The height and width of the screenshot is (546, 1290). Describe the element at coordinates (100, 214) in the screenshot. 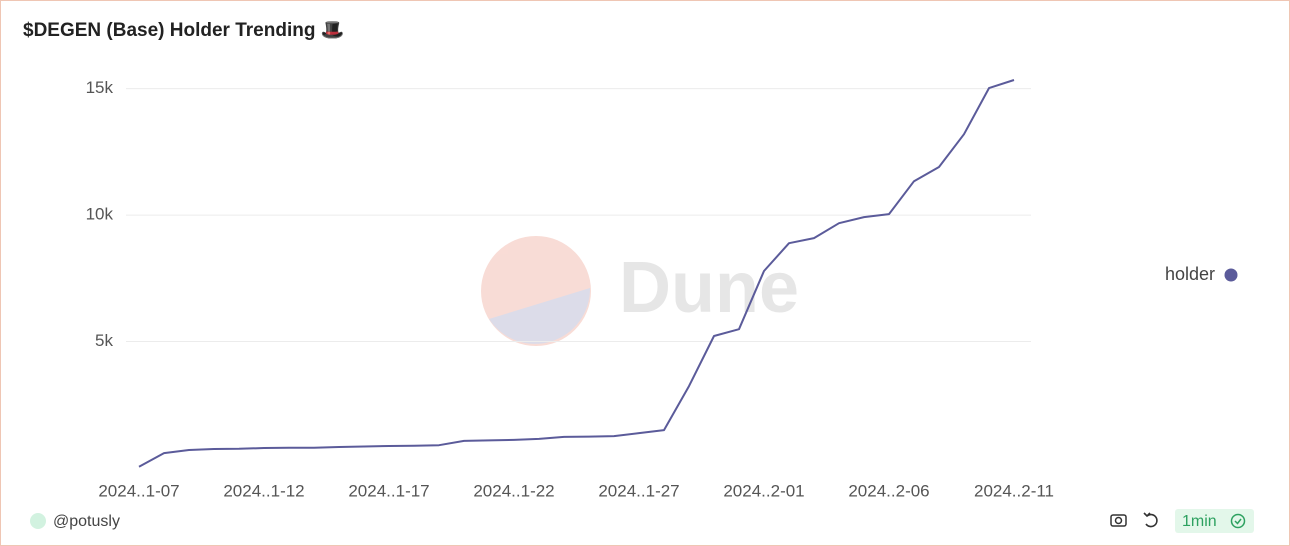

I see `y-tick-label: 10k` at that location.